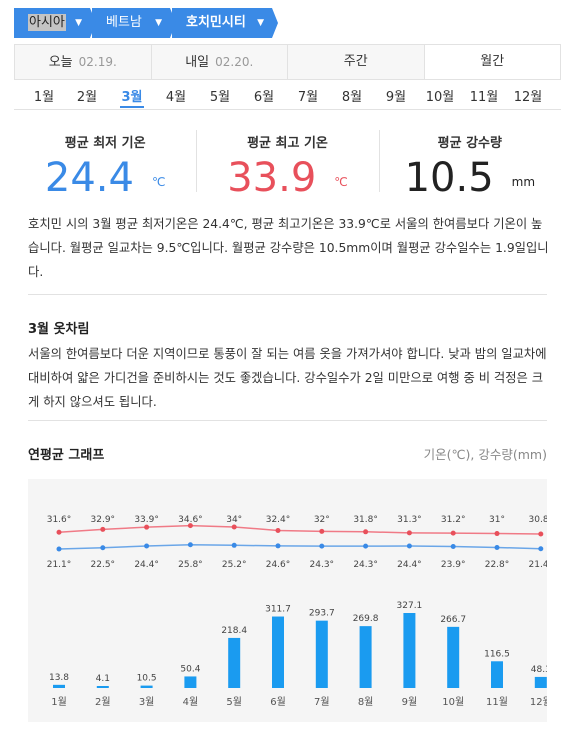  Describe the element at coordinates (440, 97) in the screenshot. I see `tab-month-10: 10월` at that location.